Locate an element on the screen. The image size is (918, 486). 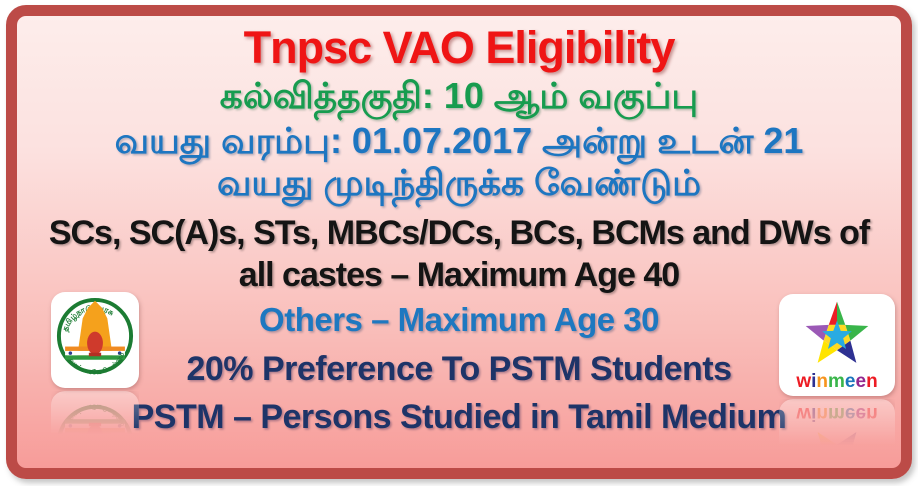
tamilnadu-emblem-icon: தமிழ்நாடு அரசு வாய்மையே வெல்லும் is located at coordinates (95, 337).